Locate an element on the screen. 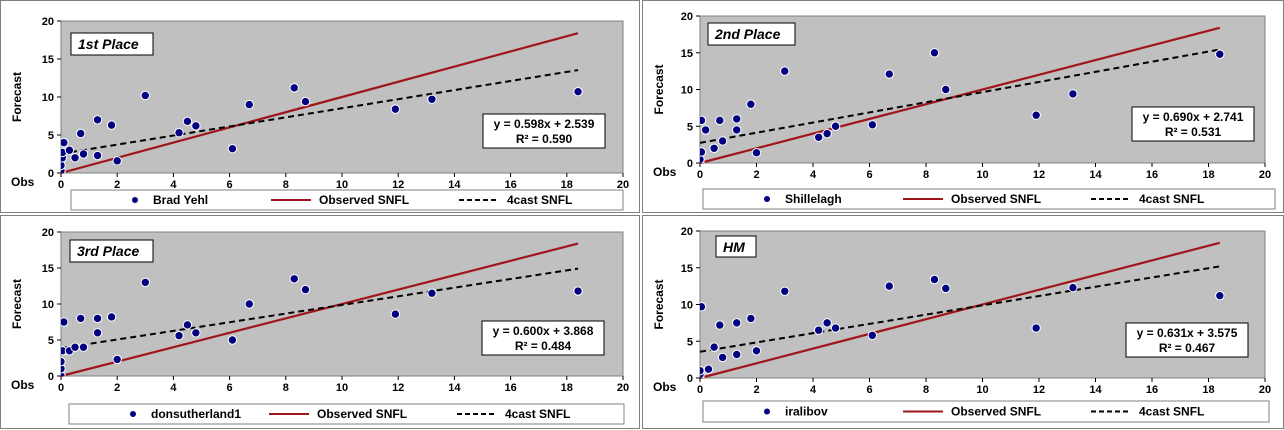 The height and width of the screenshot is (430, 1284). x-tick-label: 18 is located at coordinates (1208, 390).